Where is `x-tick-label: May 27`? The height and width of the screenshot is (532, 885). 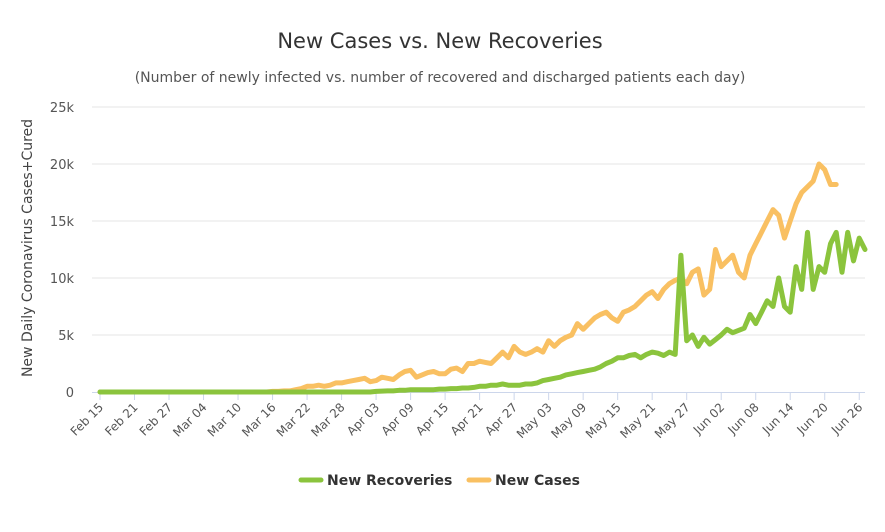
x-tick-label: May 27 is located at coordinates (672, 420).